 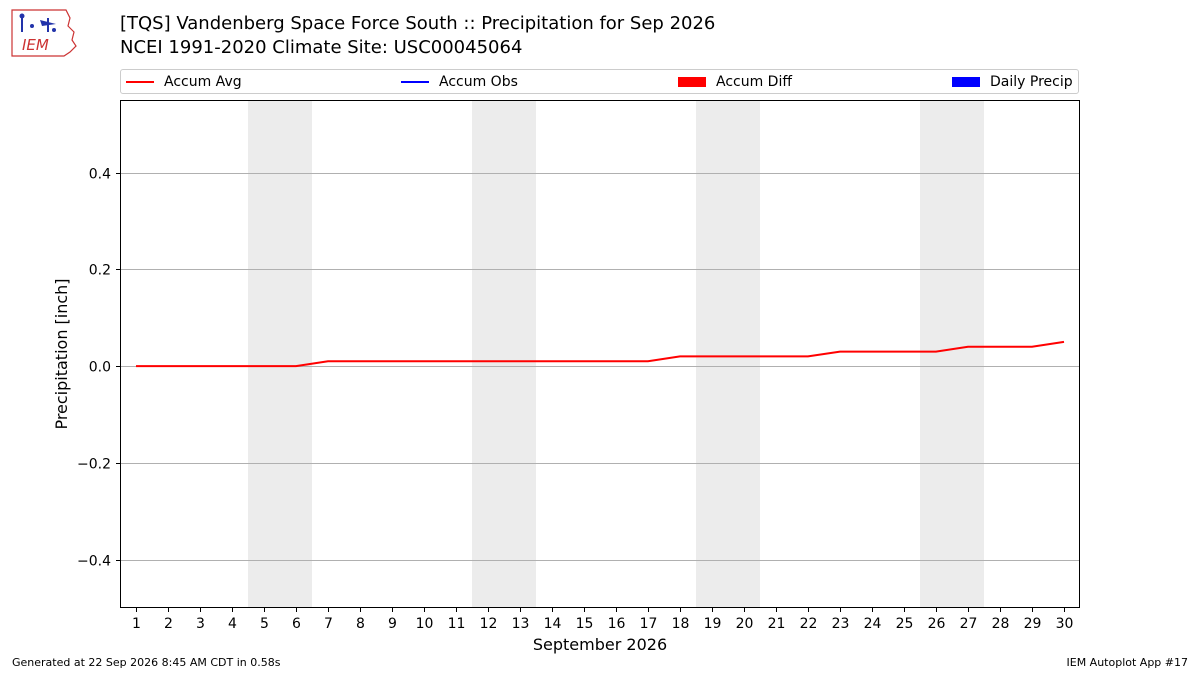 What do you see at coordinates (360, 624) in the screenshot?
I see `x-tick-label: 8` at bounding box center [360, 624].